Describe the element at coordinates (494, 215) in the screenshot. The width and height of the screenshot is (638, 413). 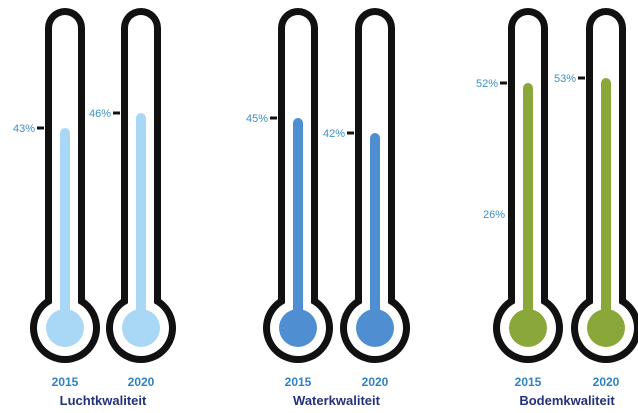
I see `extra-value-label: 26%` at that location.